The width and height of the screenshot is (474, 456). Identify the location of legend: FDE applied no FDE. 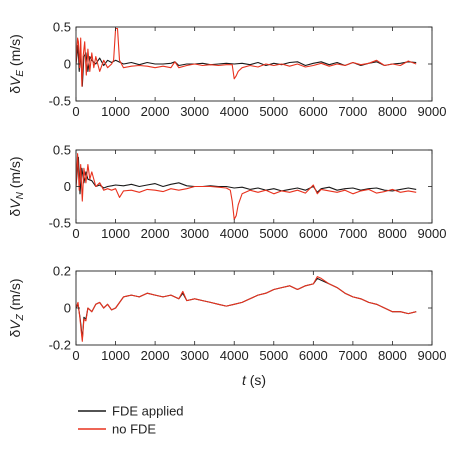
(131, 420).